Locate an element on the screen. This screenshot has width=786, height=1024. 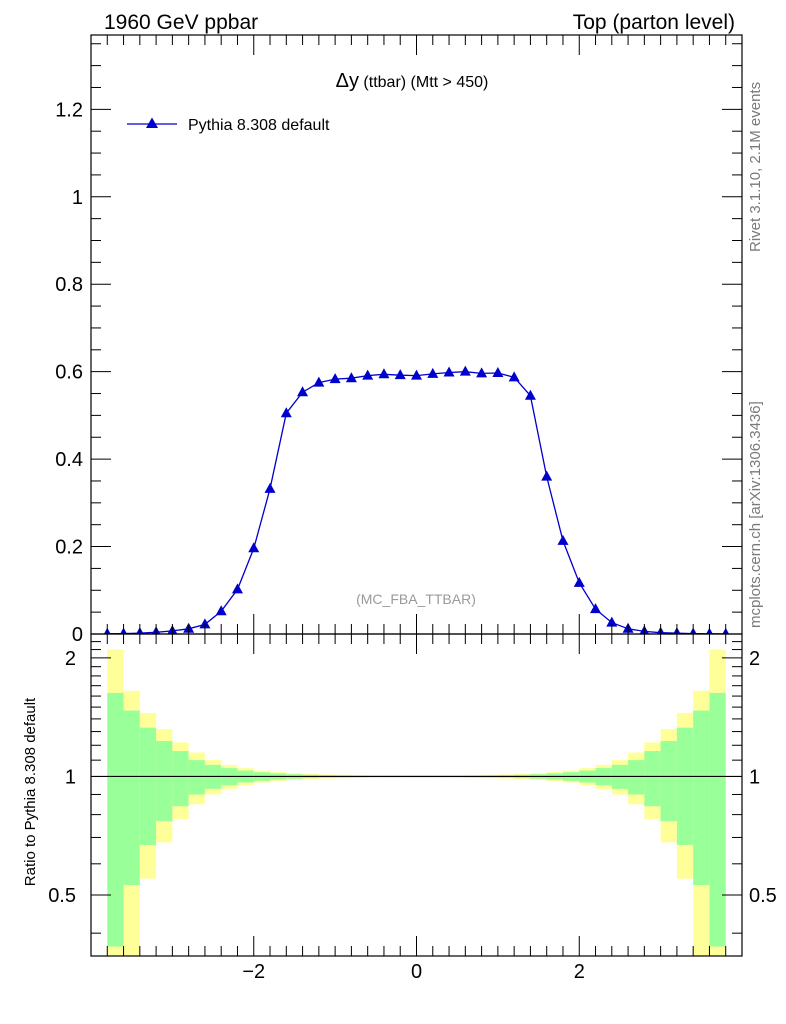
ratio-x-tick-label: −2 is located at coordinates (253, 972).